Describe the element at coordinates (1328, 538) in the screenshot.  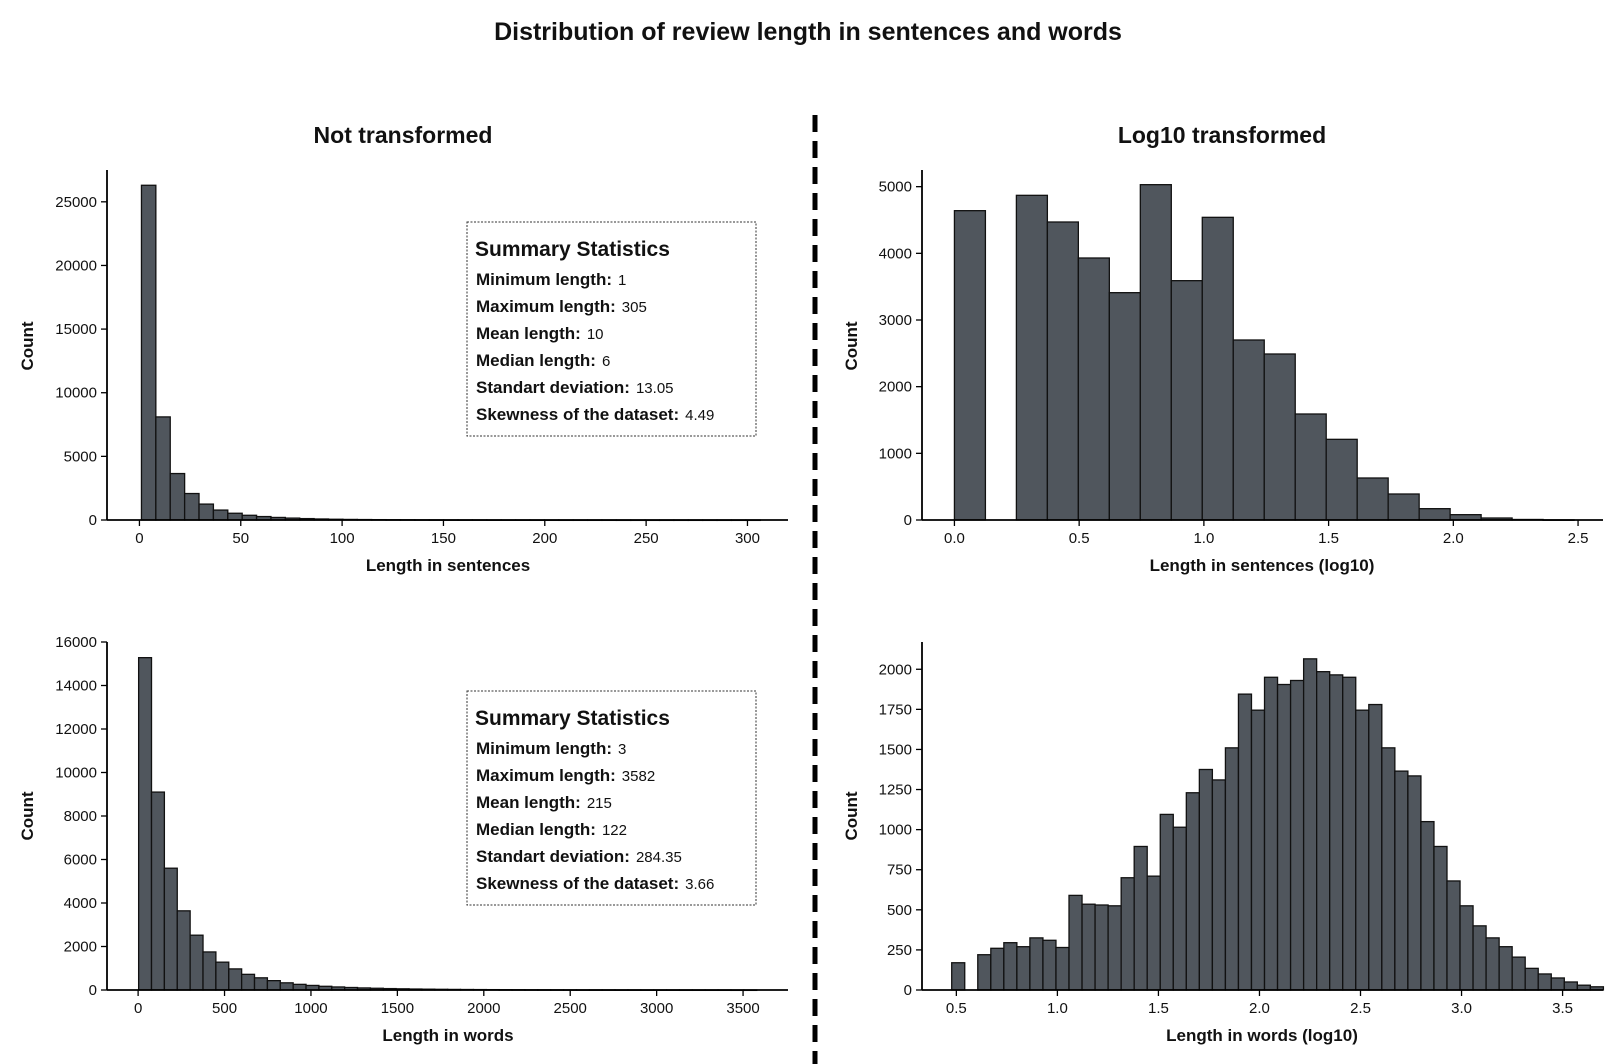
I see `x-tick-label: 1.5` at that location.